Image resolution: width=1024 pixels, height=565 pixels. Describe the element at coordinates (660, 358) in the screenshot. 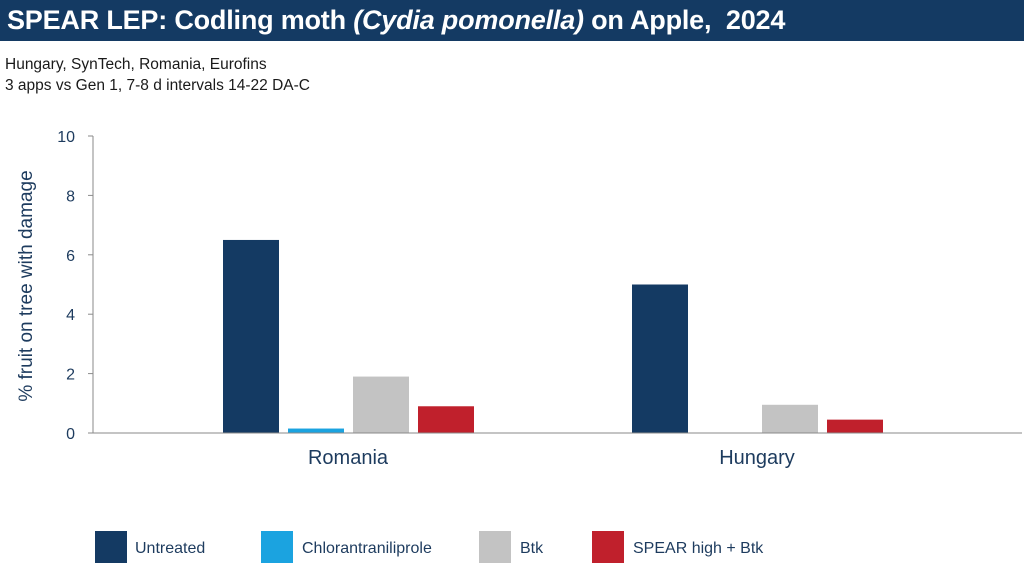

I see `bar-untreated-hungary` at that location.